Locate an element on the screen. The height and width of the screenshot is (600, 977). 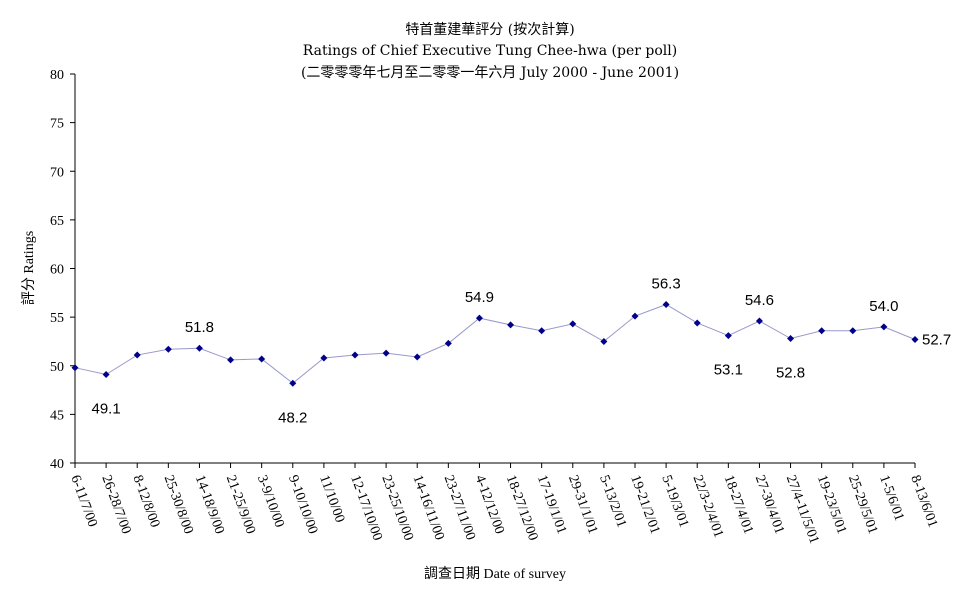
x-tick-label: 19-21/2/01 is located at coordinates (644, 504).